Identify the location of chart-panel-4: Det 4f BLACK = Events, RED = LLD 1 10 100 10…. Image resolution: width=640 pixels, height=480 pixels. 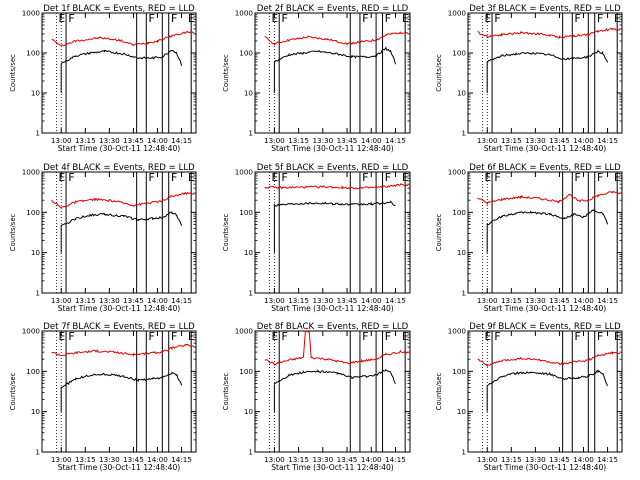
(103, 238).